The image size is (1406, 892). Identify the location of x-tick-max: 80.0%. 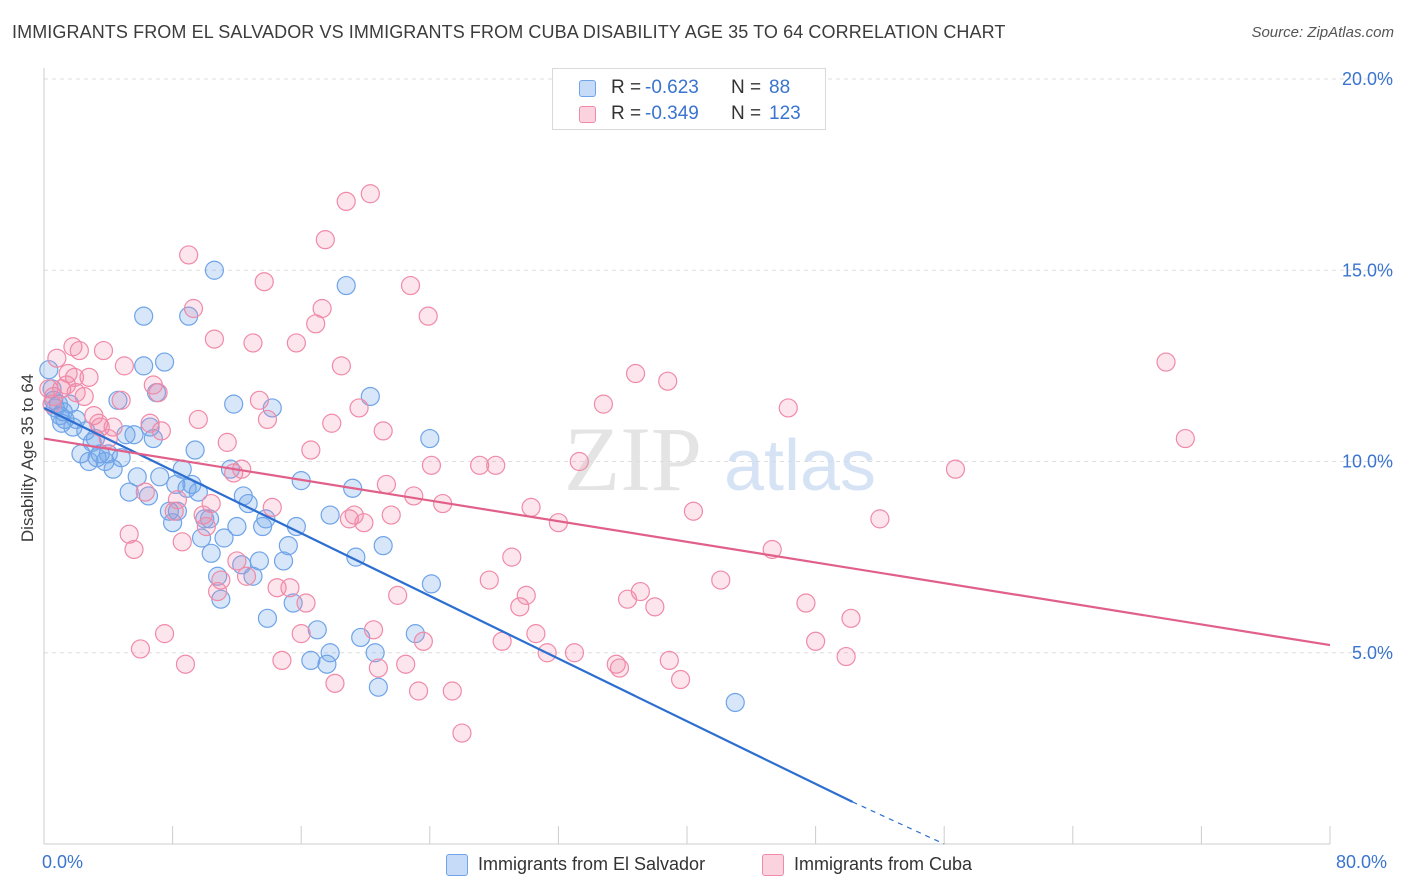
(1362, 862).